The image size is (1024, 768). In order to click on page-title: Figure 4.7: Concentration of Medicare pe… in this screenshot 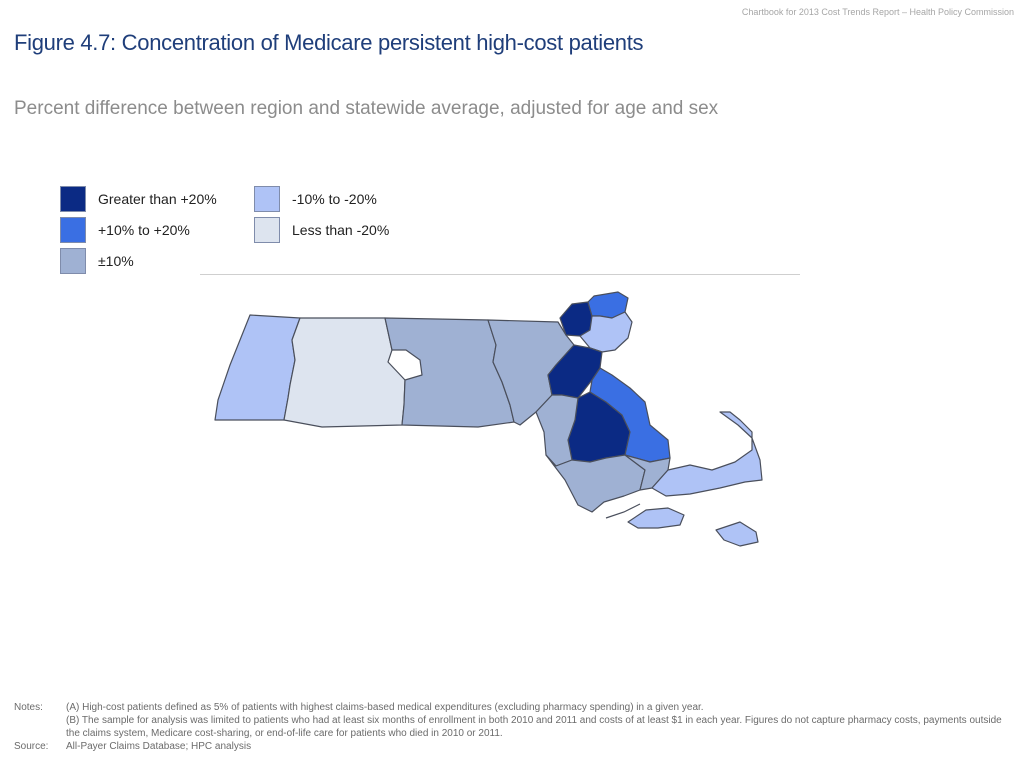, I will do `click(329, 42)`.